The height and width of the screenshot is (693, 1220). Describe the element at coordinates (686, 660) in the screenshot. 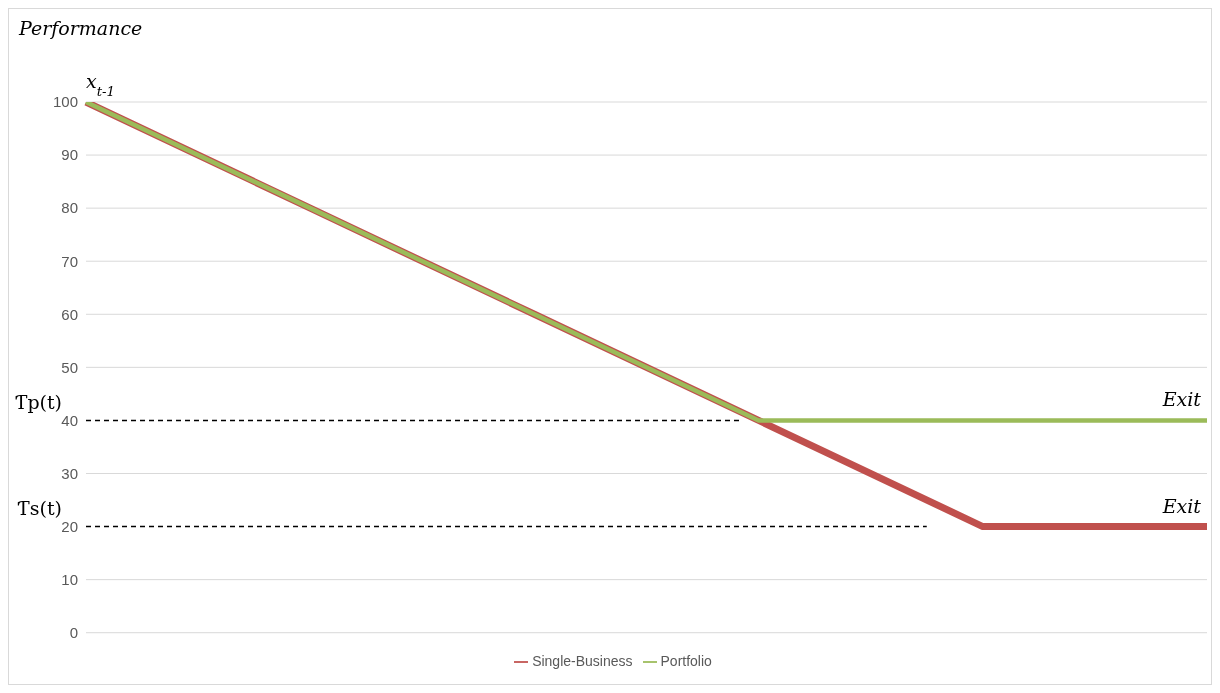

I see `legend-label: Portfolio` at that location.